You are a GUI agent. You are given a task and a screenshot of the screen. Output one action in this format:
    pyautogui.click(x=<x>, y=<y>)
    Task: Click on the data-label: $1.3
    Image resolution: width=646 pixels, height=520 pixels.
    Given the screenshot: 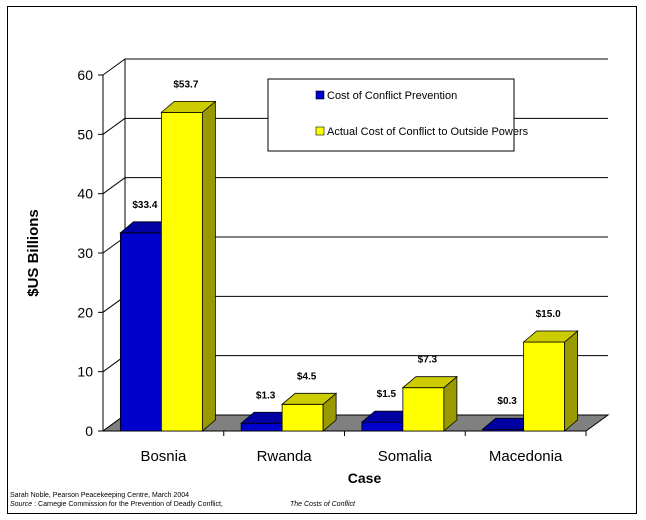 What is the action you would take?
    pyautogui.click(x=266, y=395)
    